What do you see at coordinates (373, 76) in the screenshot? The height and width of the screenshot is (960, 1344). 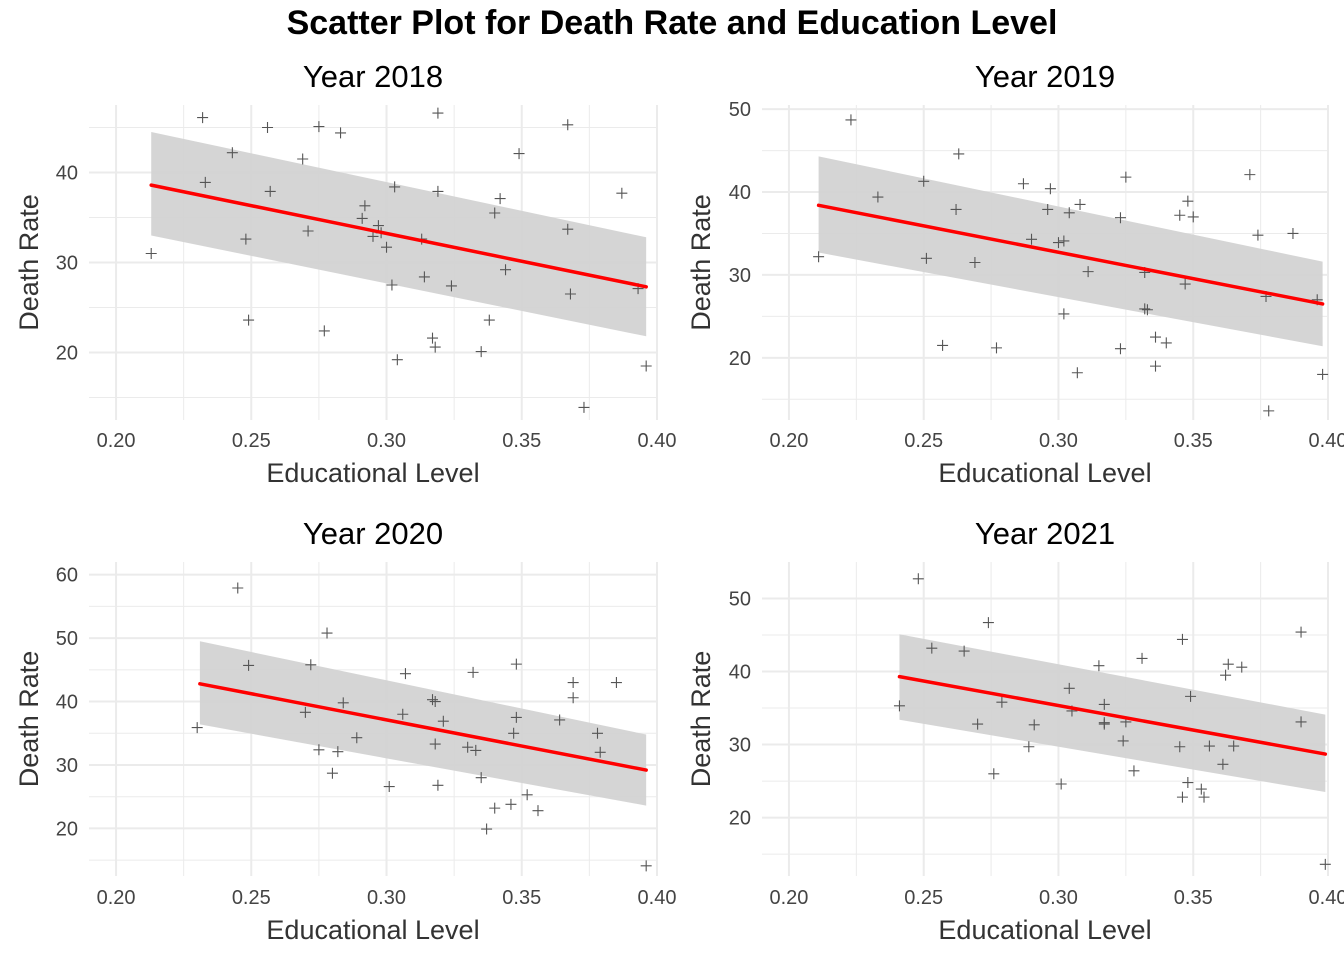 I see `panel-title: Year 2018` at bounding box center [373, 76].